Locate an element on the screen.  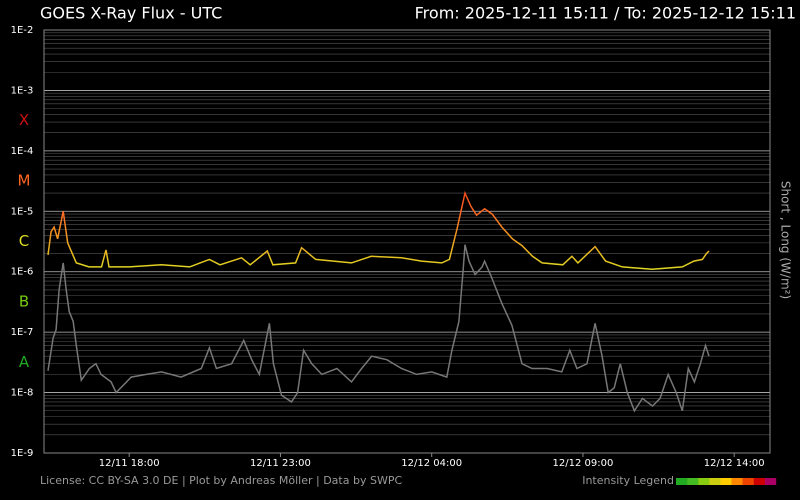
class-label: X is located at coordinates (24, 120).